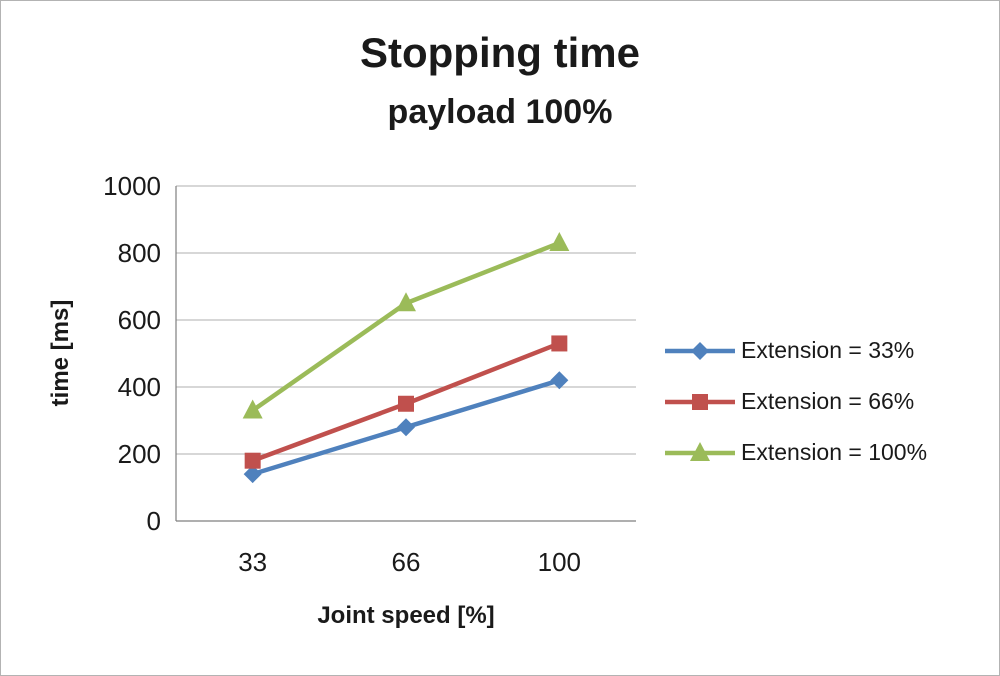 The width and height of the screenshot is (1000, 676). I want to click on legend-item: Extension = 100%, so click(795, 452).